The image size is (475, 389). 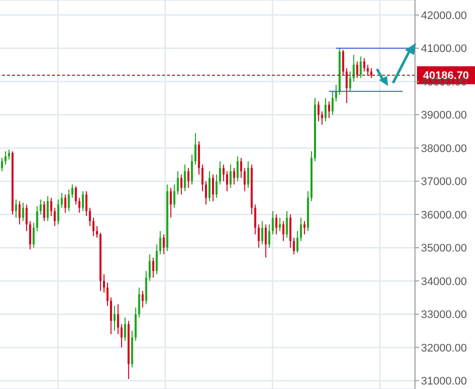 I want to click on y-tick-label: 36000.00, so click(x=444, y=215).